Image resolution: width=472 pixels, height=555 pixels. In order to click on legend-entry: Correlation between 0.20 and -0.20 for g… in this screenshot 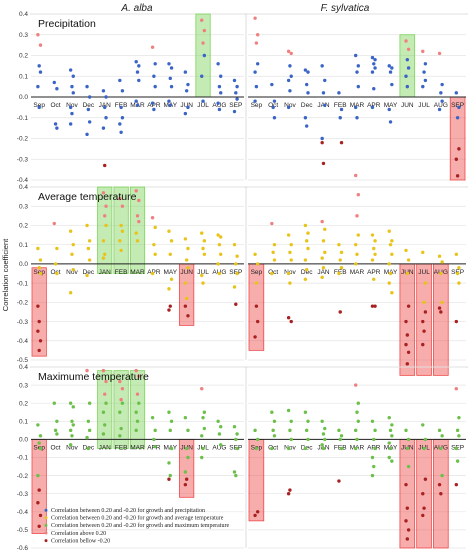, I will do `click(140, 525)`.